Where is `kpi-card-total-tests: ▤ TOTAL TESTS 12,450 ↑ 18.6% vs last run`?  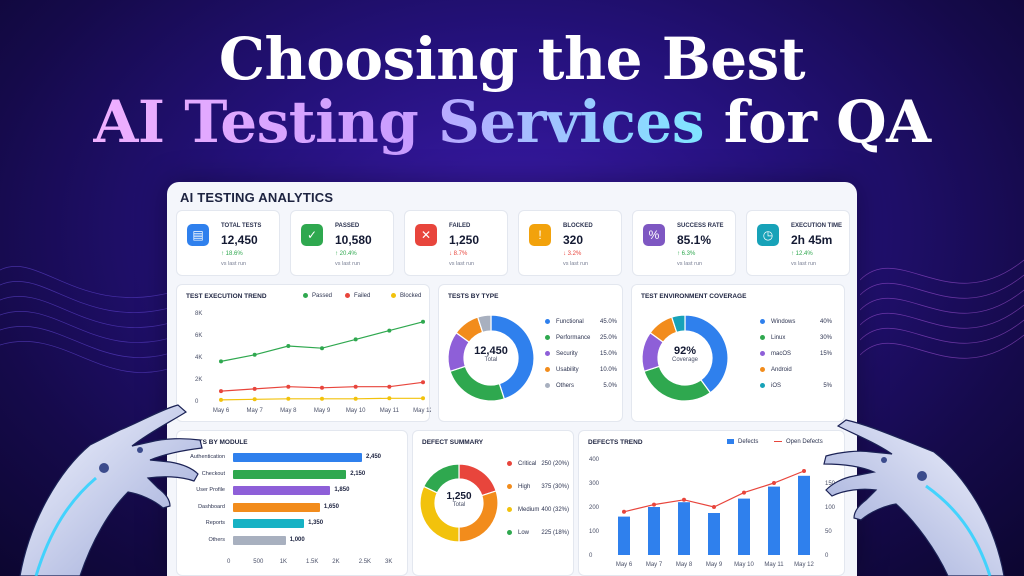 kpi-card-total-tests: ▤ TOTAL TESTS 12,450 ↑ 18.6% vs last run is located at coordinates (228, 243).